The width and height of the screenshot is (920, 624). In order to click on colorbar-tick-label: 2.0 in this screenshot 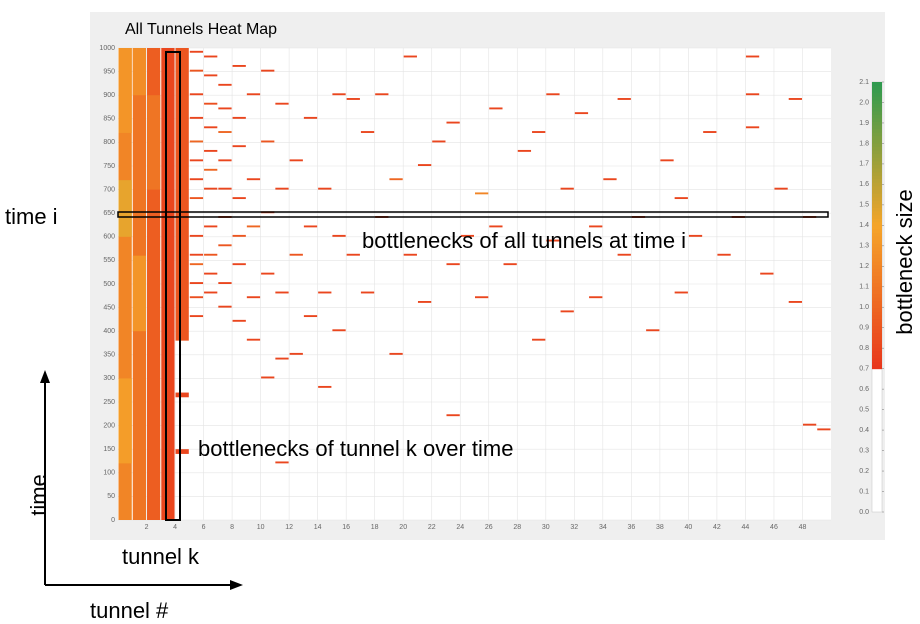, I will do `click(864, 102)`.